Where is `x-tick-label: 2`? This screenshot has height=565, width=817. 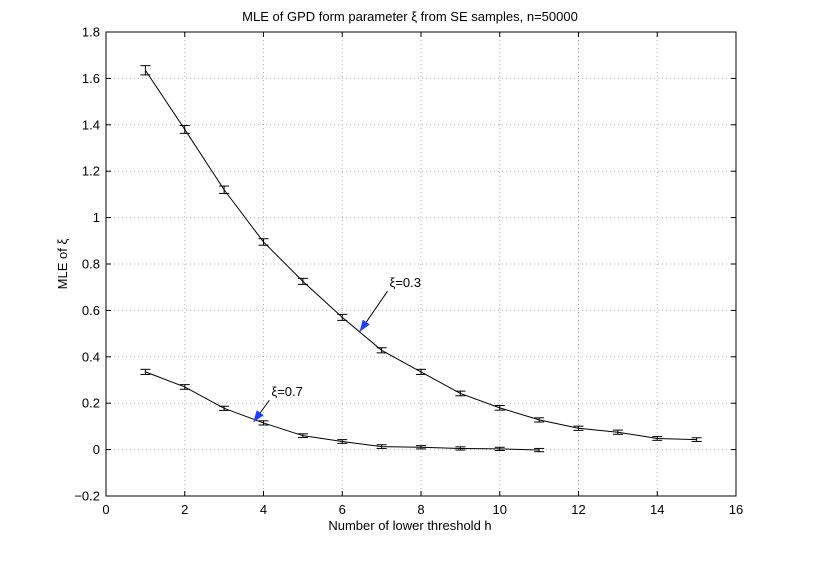
x-tick-label: 2 is located at coordinates (184, 509).